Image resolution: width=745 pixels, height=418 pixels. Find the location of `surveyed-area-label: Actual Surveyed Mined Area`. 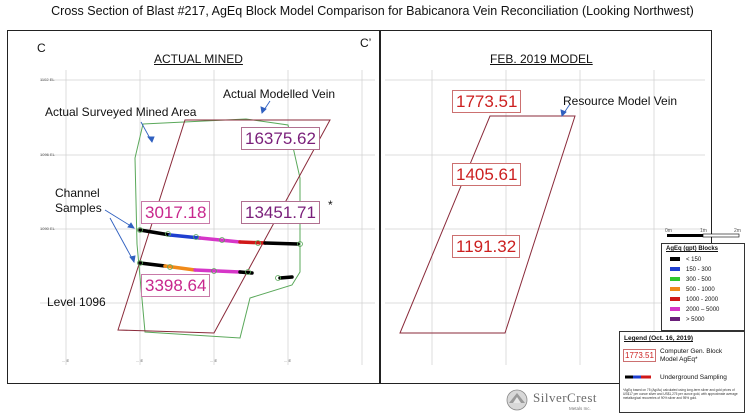

surveyed-area-label: Actual Surveyed Mined Area is located at coordinates (121, 112).